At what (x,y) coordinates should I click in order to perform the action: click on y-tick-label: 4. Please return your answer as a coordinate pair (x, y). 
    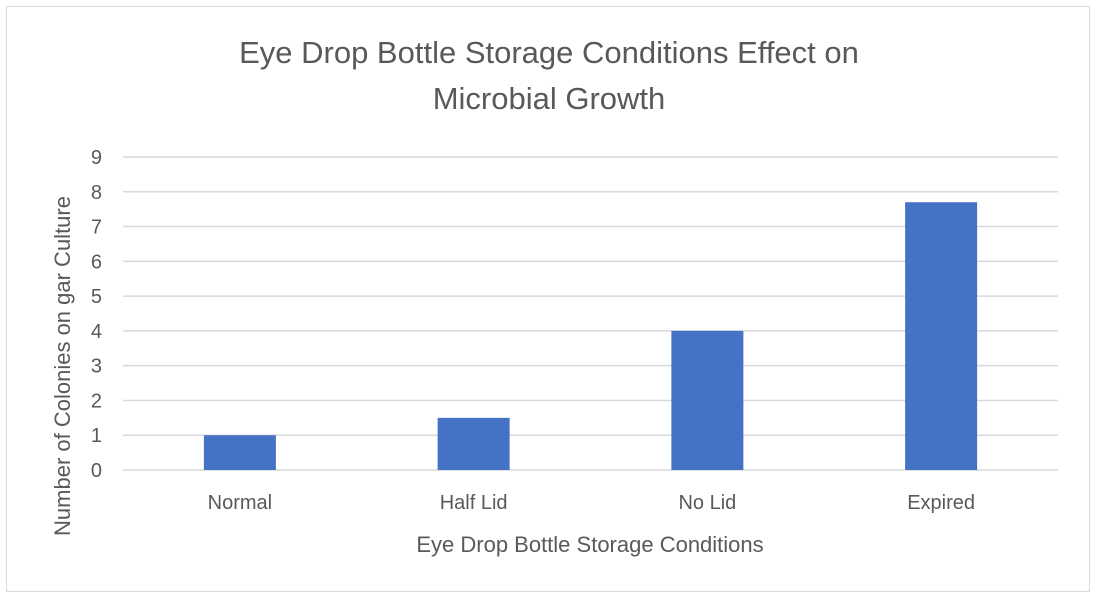
    Looking at the image, I should click on (96, 332).